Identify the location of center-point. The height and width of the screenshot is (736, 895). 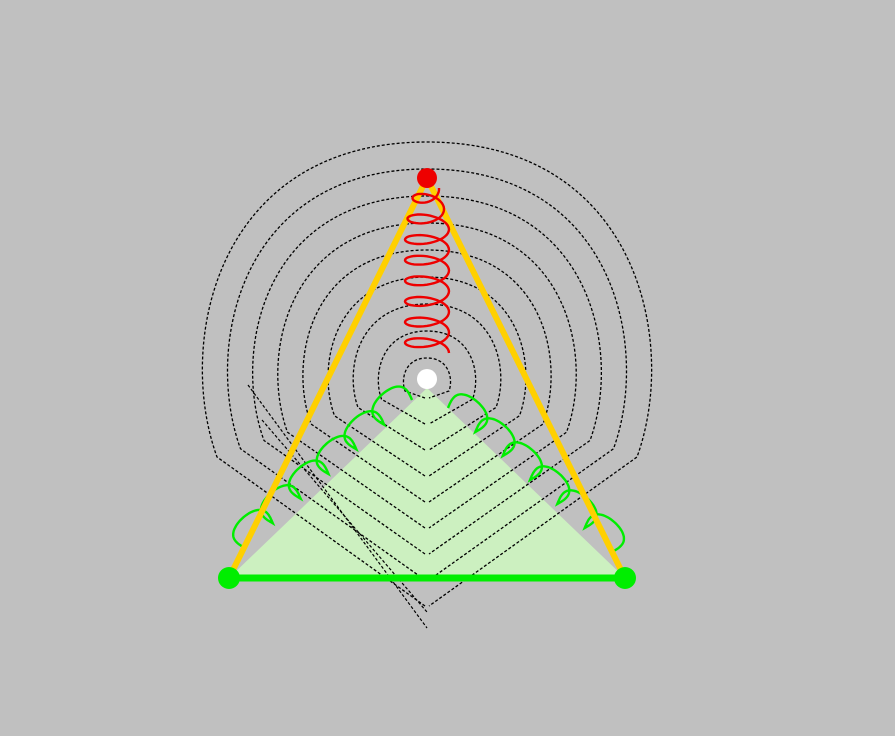
(427, 379).